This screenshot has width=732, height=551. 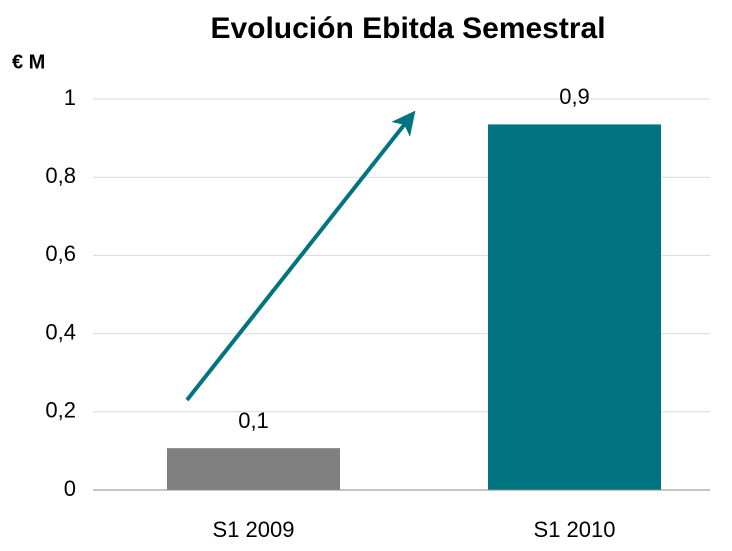 I want to click on y-tick-label: 0,8, so click(x=60, y=175).